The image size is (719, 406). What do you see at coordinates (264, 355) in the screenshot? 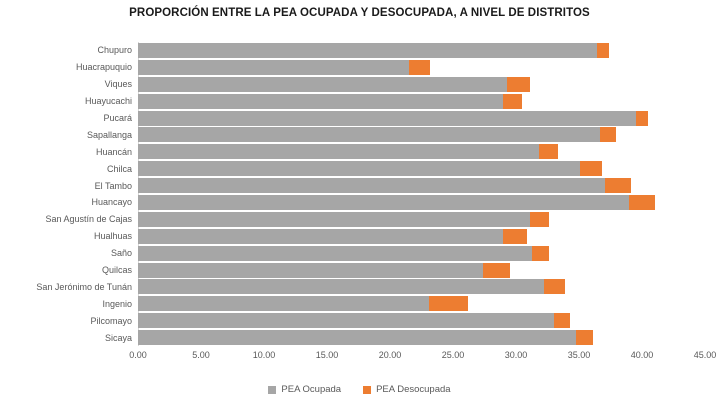
I see `x-tick-label: 10.00` at bounding box center [264, 355].